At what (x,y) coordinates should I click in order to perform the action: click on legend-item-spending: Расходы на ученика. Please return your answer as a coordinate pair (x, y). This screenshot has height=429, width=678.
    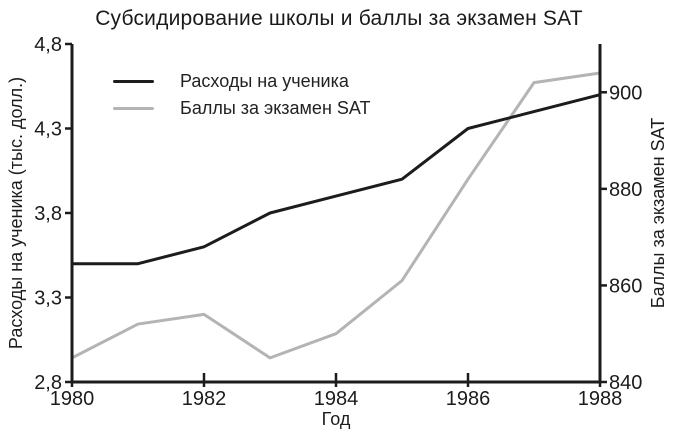
    Looking at the image, I should click on (242, 81).